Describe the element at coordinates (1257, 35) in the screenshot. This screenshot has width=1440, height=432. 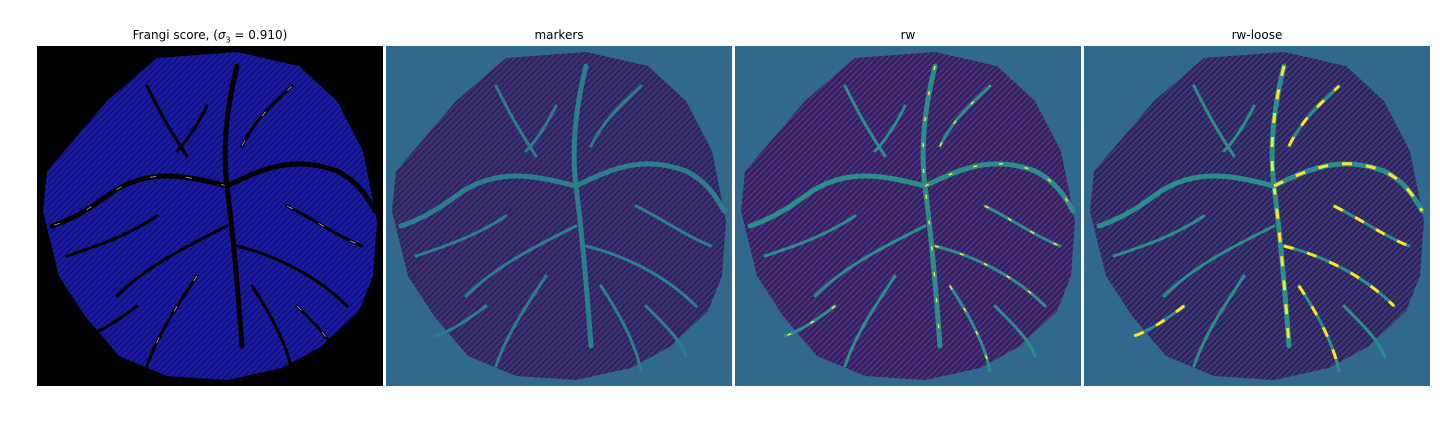
I see `panel-title-rw-loose: rw-loose` at that location.